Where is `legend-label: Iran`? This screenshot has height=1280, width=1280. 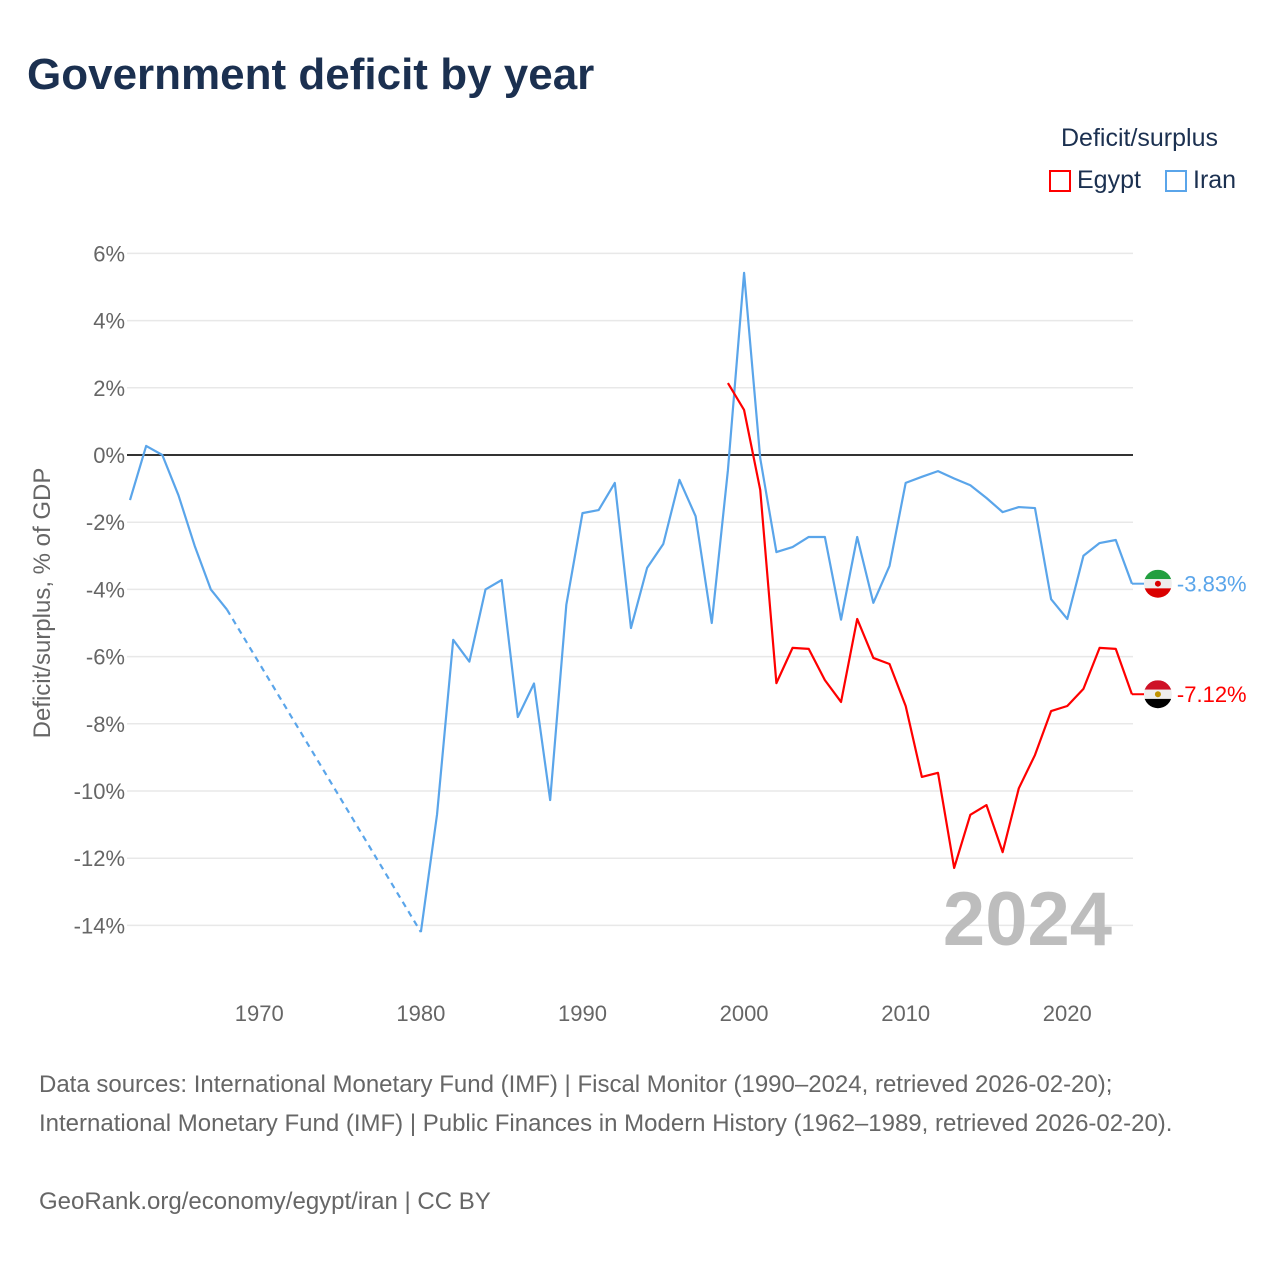 legend-label: Iran is located at coordinates (1215, 180).